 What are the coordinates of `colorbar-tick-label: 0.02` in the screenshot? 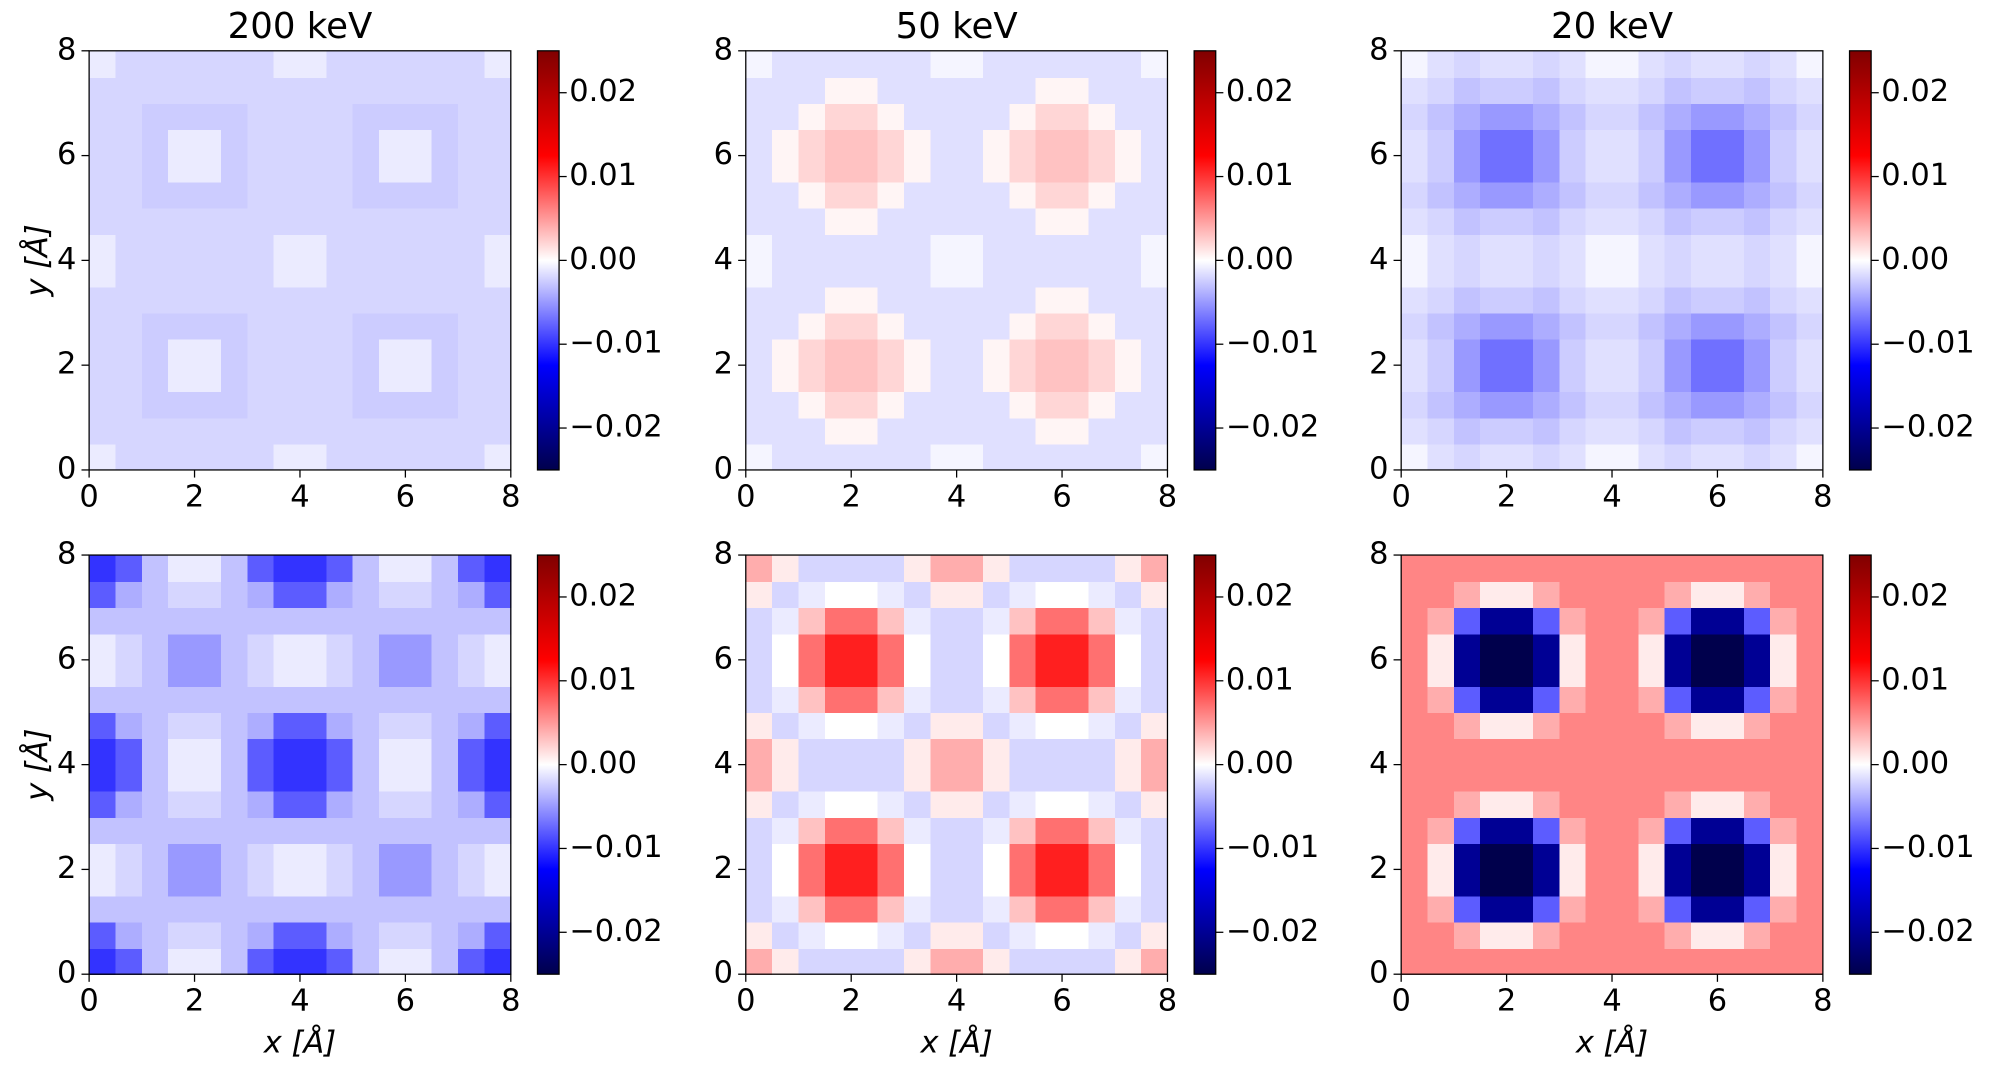 It's located at (1260, 91).